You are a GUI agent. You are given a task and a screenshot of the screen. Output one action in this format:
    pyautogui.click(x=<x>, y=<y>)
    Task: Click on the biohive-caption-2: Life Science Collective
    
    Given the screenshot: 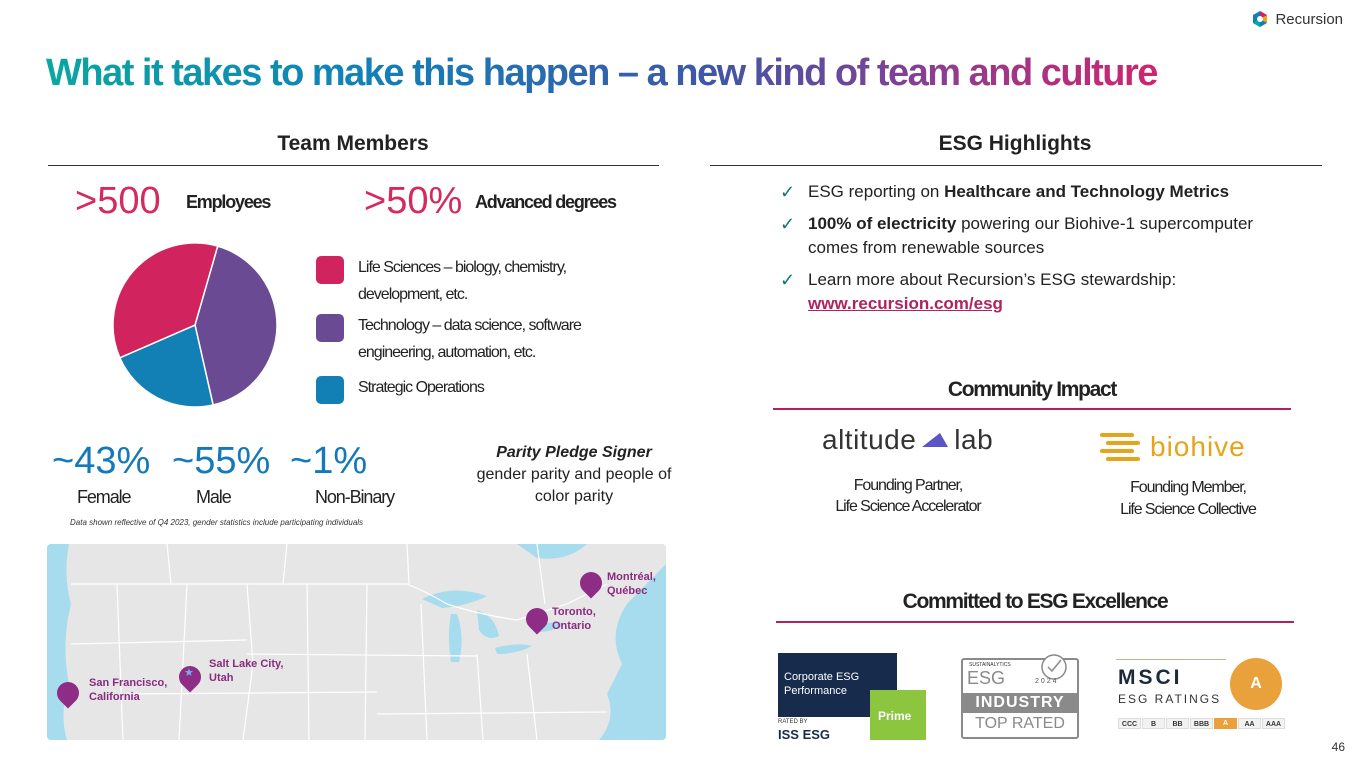 What is the action you would take?
    pyautogui.click(x=1188, y=509)
    